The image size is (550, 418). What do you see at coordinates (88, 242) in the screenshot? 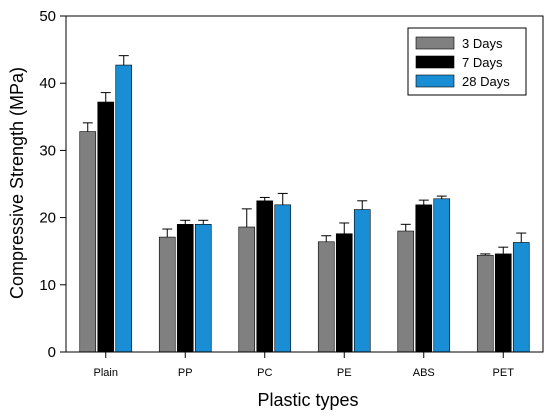
I see `bar-plain-3-days` at bounding box center [88, 242].